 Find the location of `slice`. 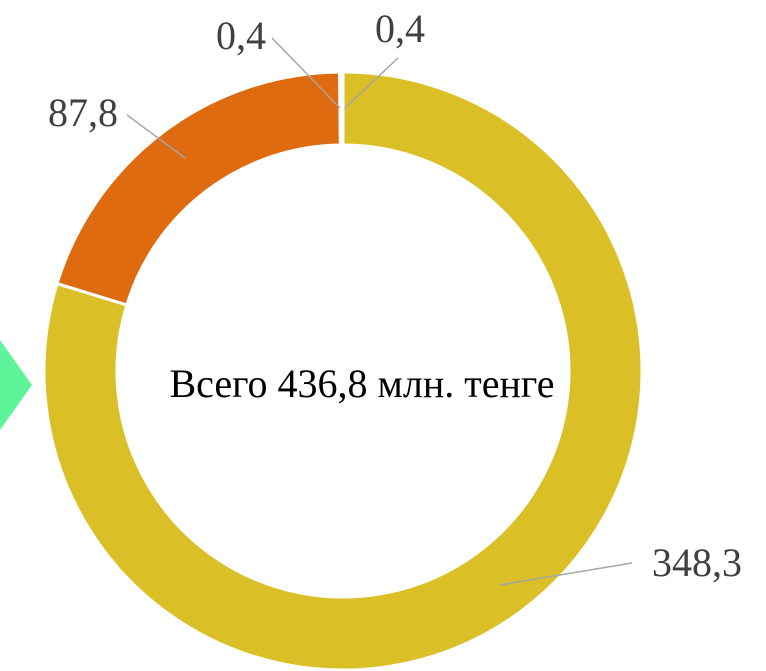

slice is located at coordinates (342, 108).